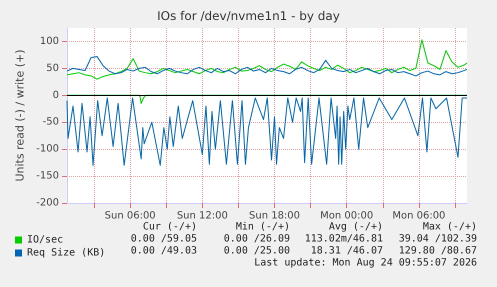 The width and height of the screenshot is (497, 287). Describe the element at coordinates (163, 251) in the screenshot. I see `text: 0.00 /49.03` at that location.